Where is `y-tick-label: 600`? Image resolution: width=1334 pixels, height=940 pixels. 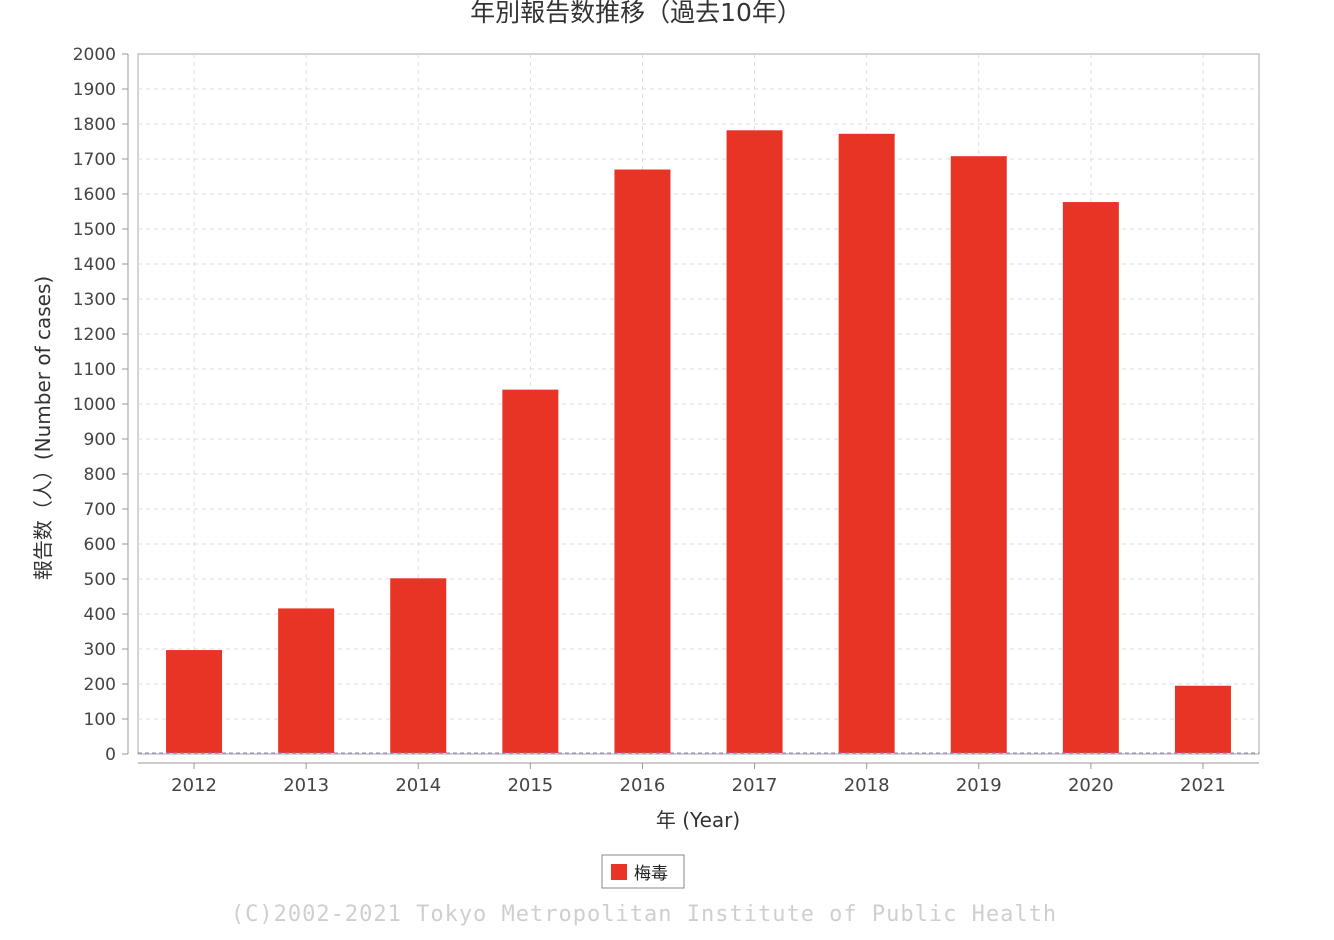
y-tick-label: 600 is located at coordinates (100, 545).